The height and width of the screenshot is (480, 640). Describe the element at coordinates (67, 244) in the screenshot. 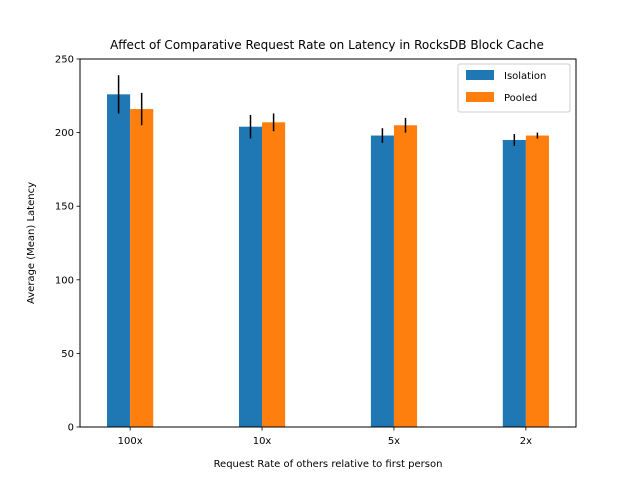

I see `y-axis: 0 50 100 150 200 250` at that location.